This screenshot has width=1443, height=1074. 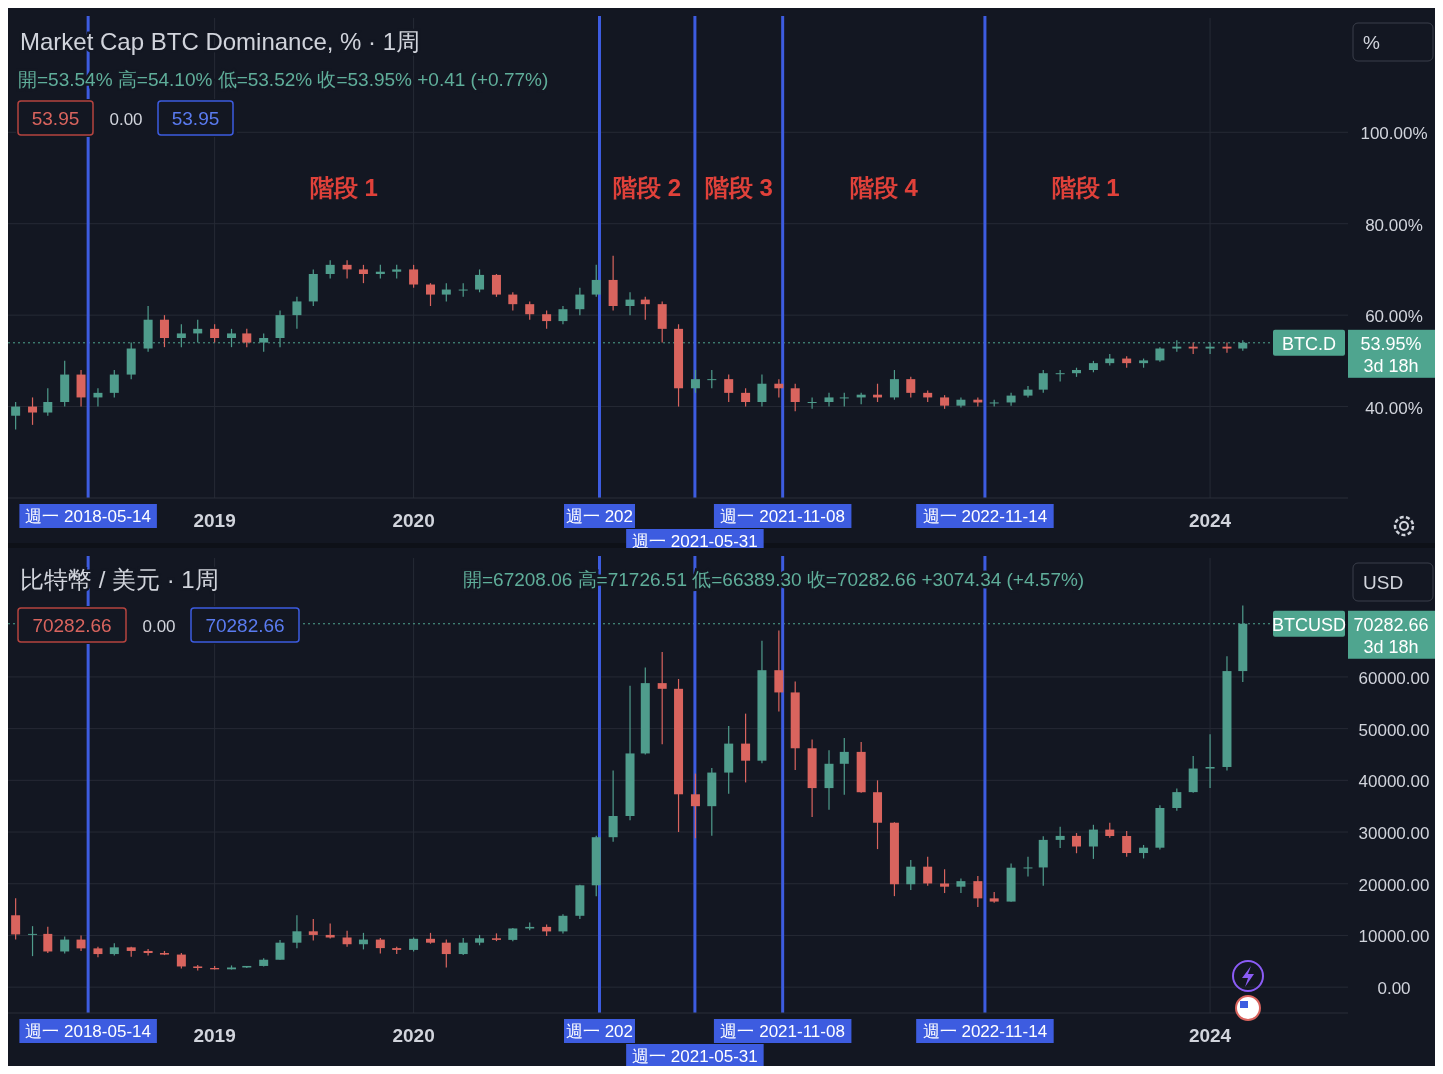 I want to click on text: USD, so click(x=1383, y=582).